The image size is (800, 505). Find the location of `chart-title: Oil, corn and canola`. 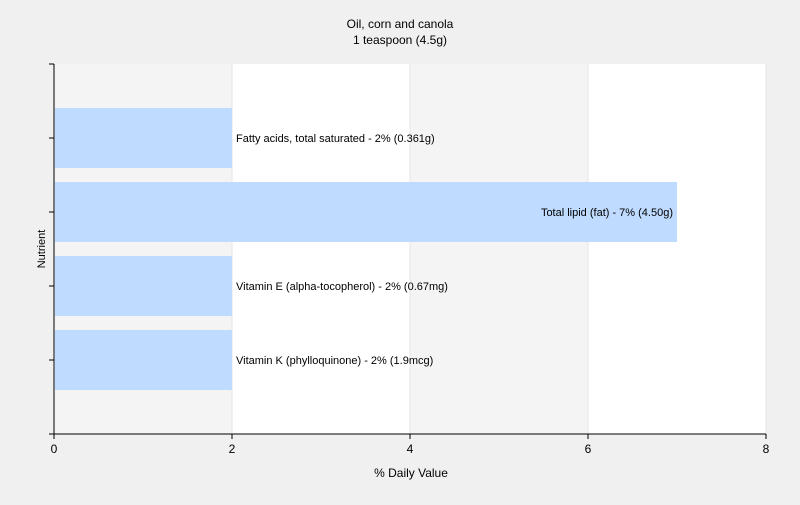

chart-title: Oil, corn and canola is located at coordinates (400, 24).